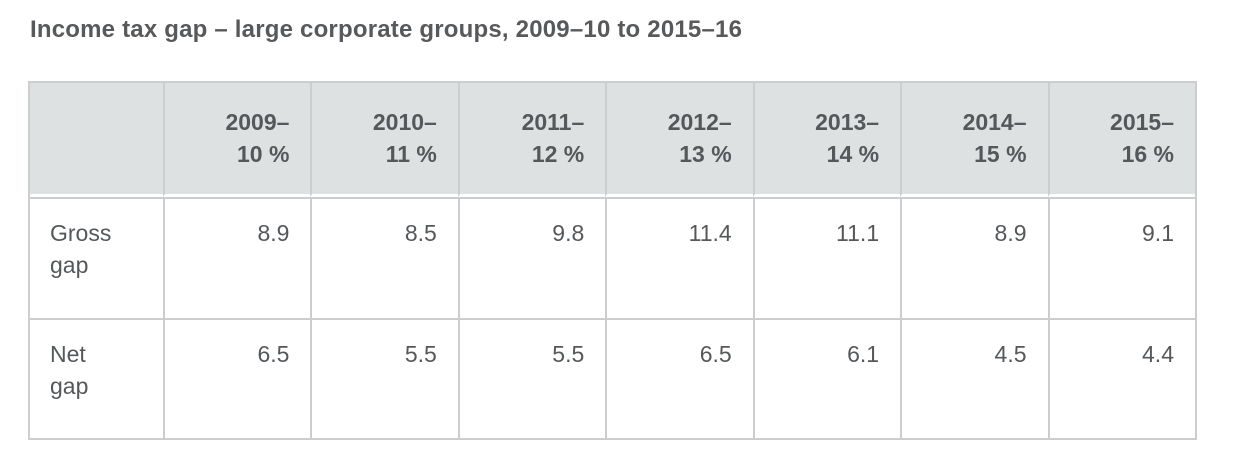 The image size is (1236, 472). Describe the element at coordinates (974, 140) in the screenshot. I see `column-header-2014-15: 2014– 15 %` at that location.